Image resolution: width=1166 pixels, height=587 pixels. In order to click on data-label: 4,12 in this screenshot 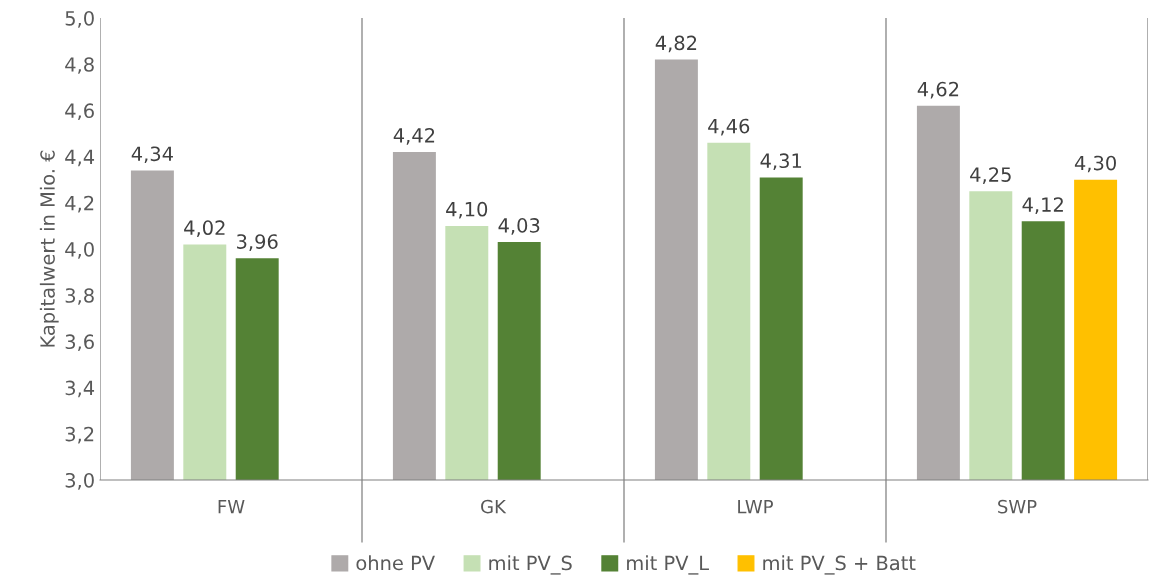, I will do `click(1042, 205)`.